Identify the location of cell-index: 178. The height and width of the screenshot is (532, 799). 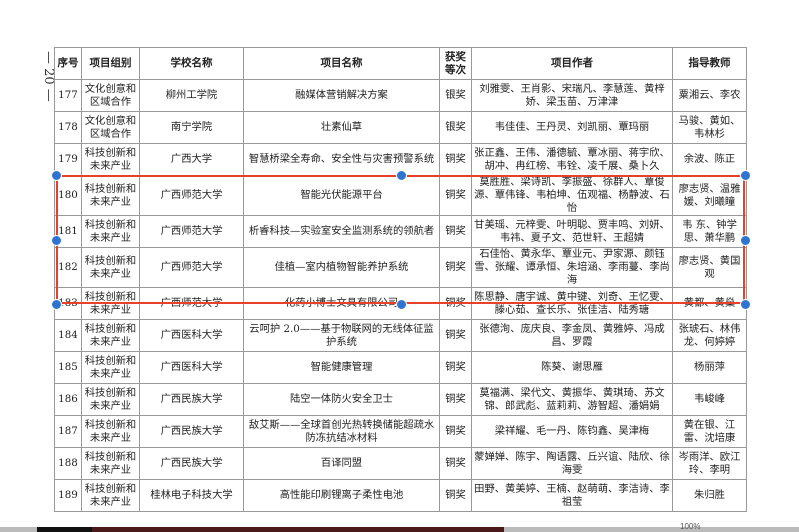
(68, 127).